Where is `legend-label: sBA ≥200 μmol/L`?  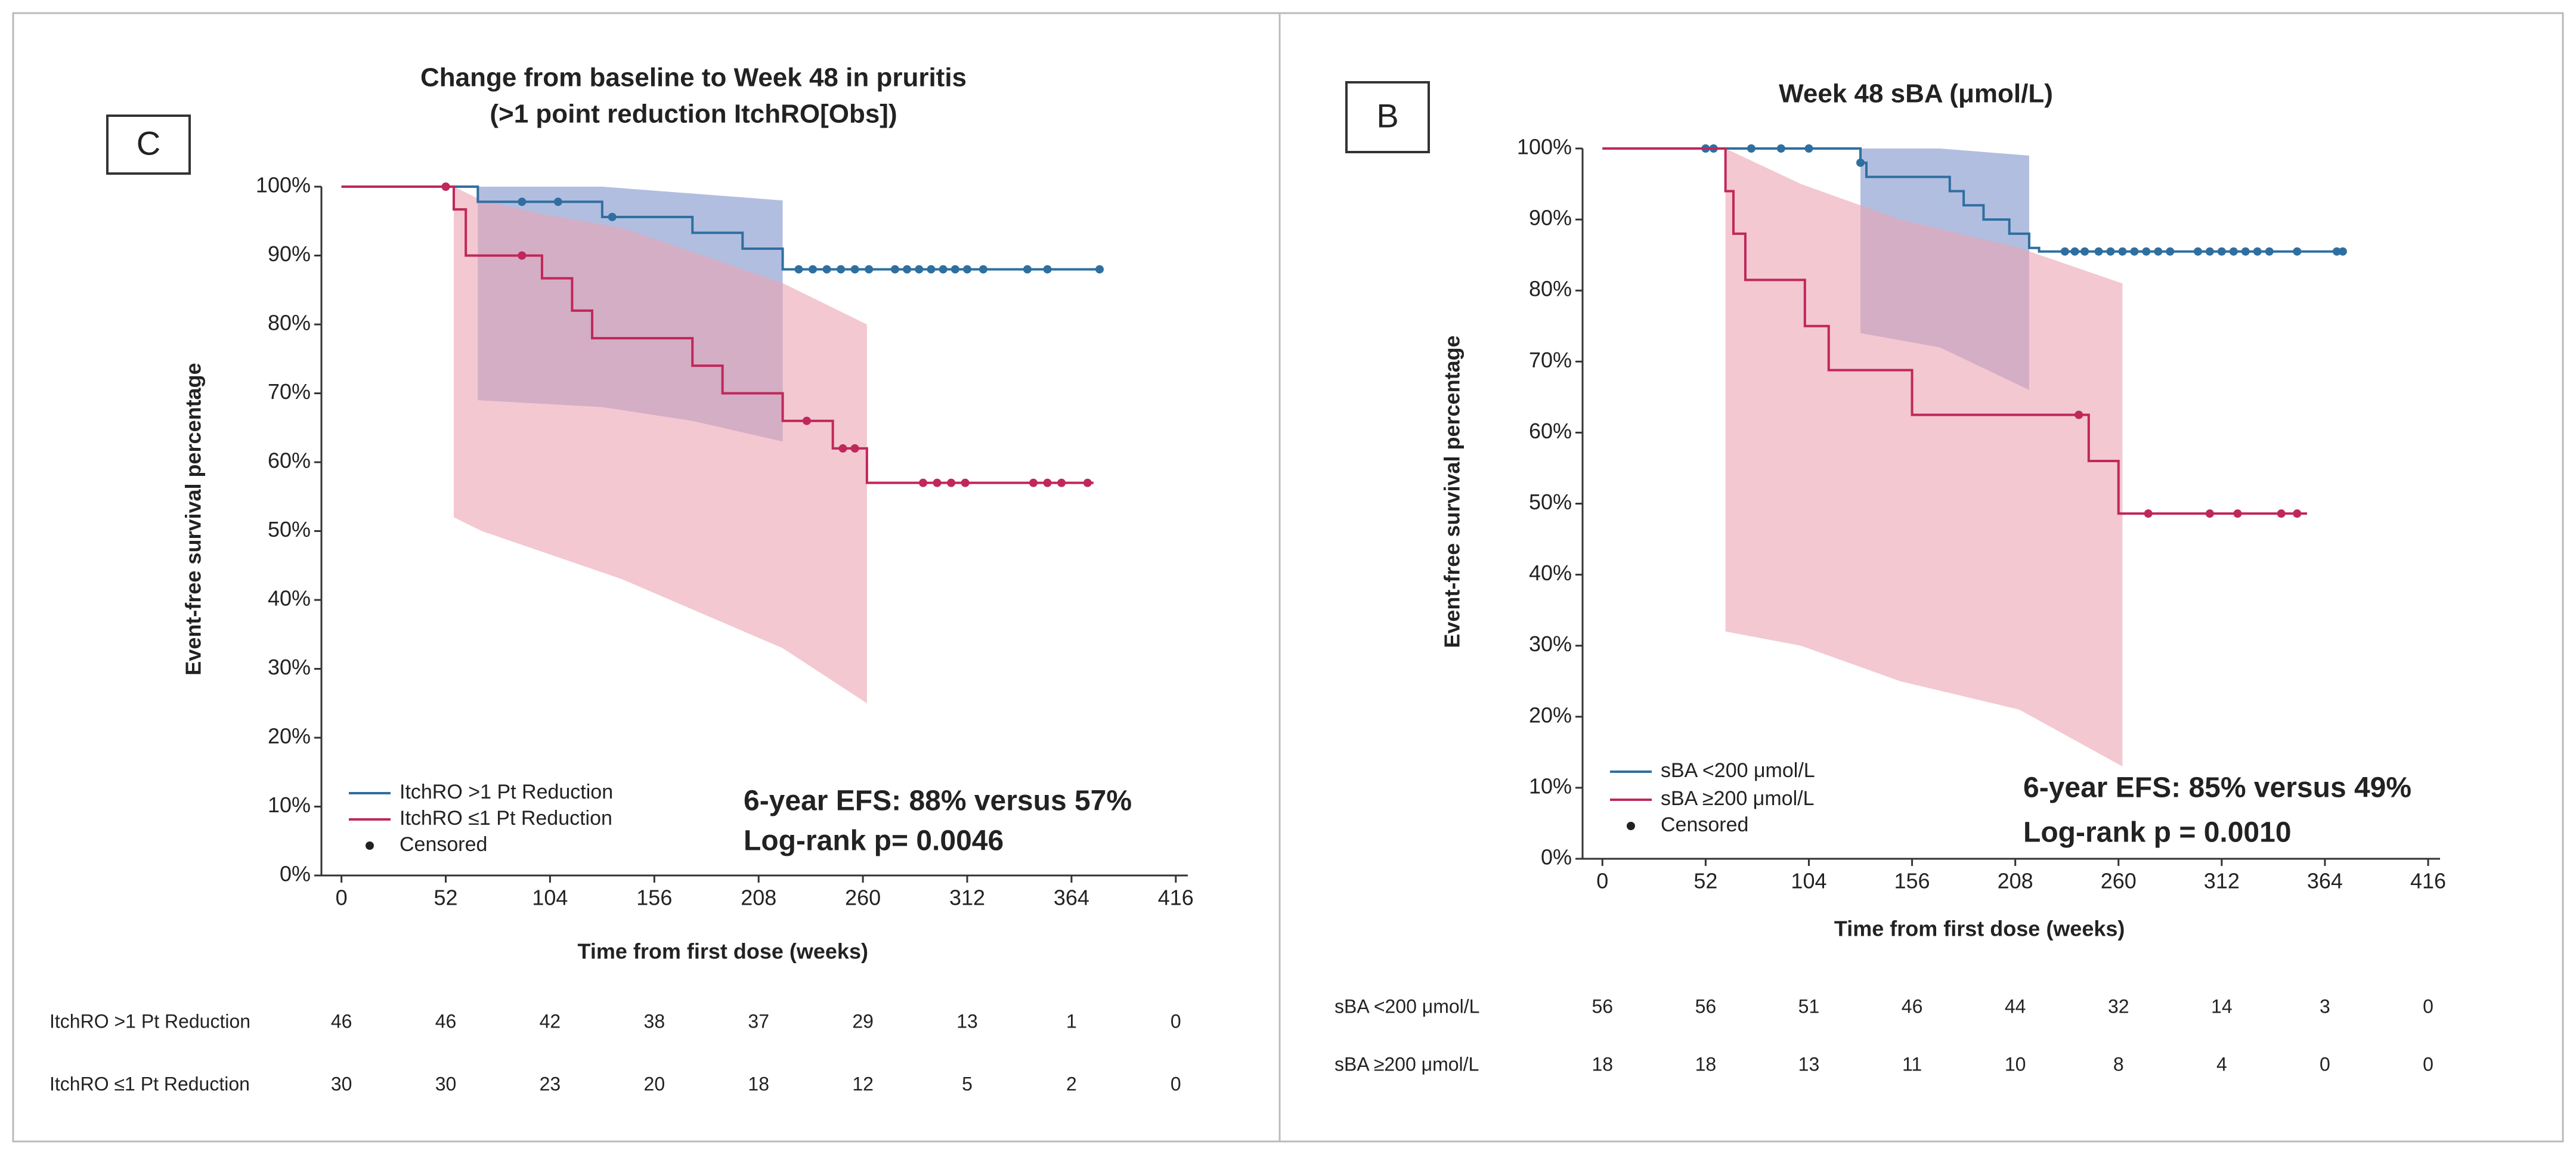 legend-label: sBA ≥200 μmol/L is located at coordinates (1738, 798).